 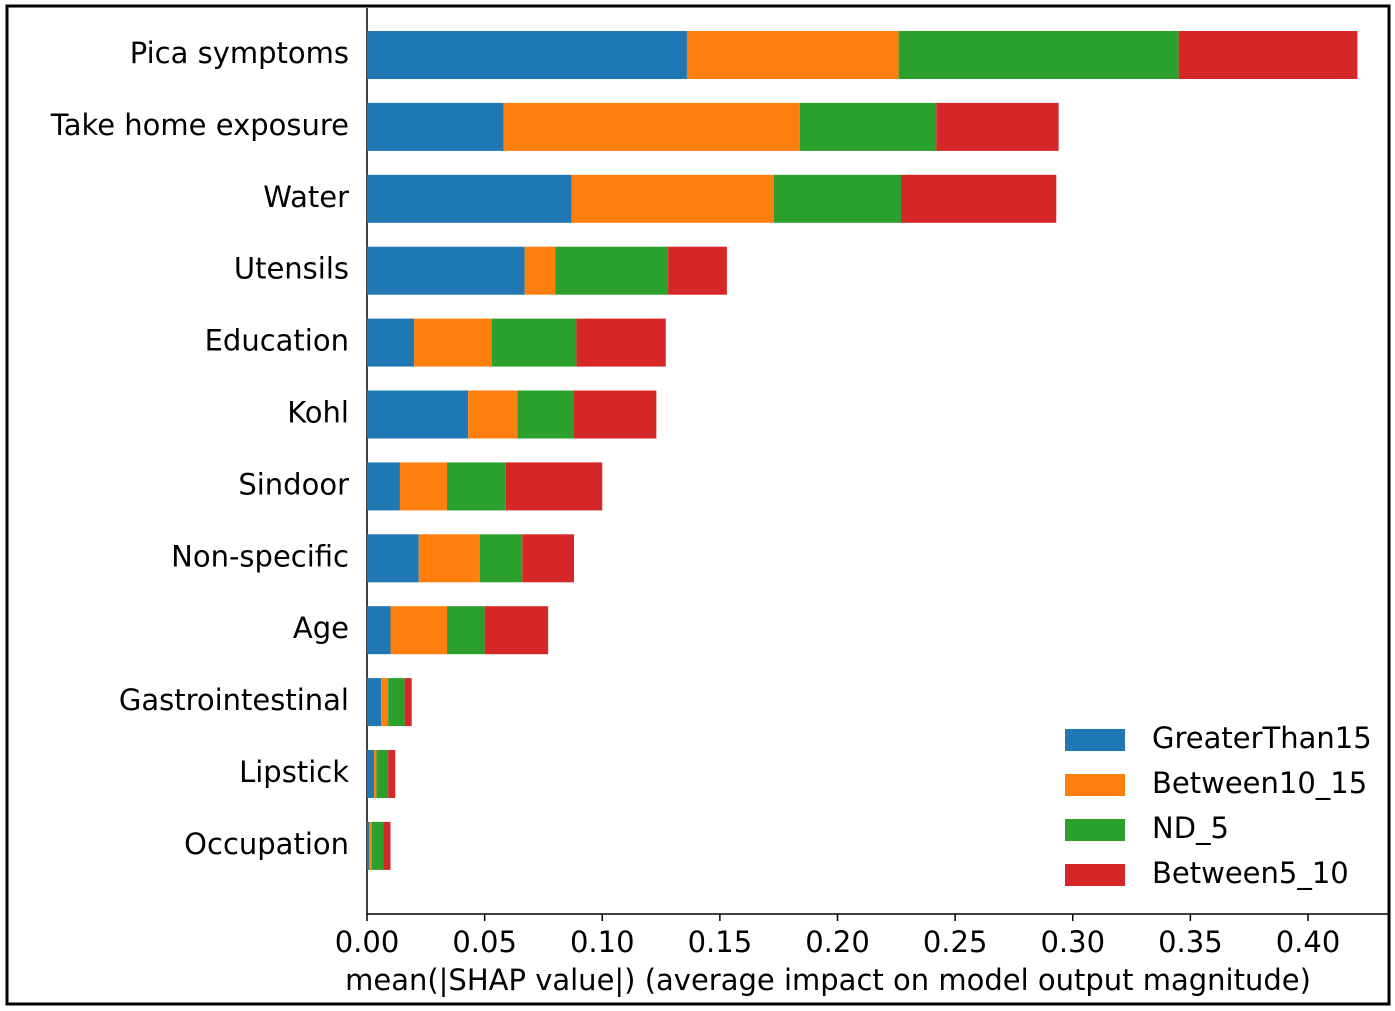 What do you see at coordinates (1308, 942) in the screenshot?
I see `x-tick-label: 0.40` at bounding box center [1308, 942].